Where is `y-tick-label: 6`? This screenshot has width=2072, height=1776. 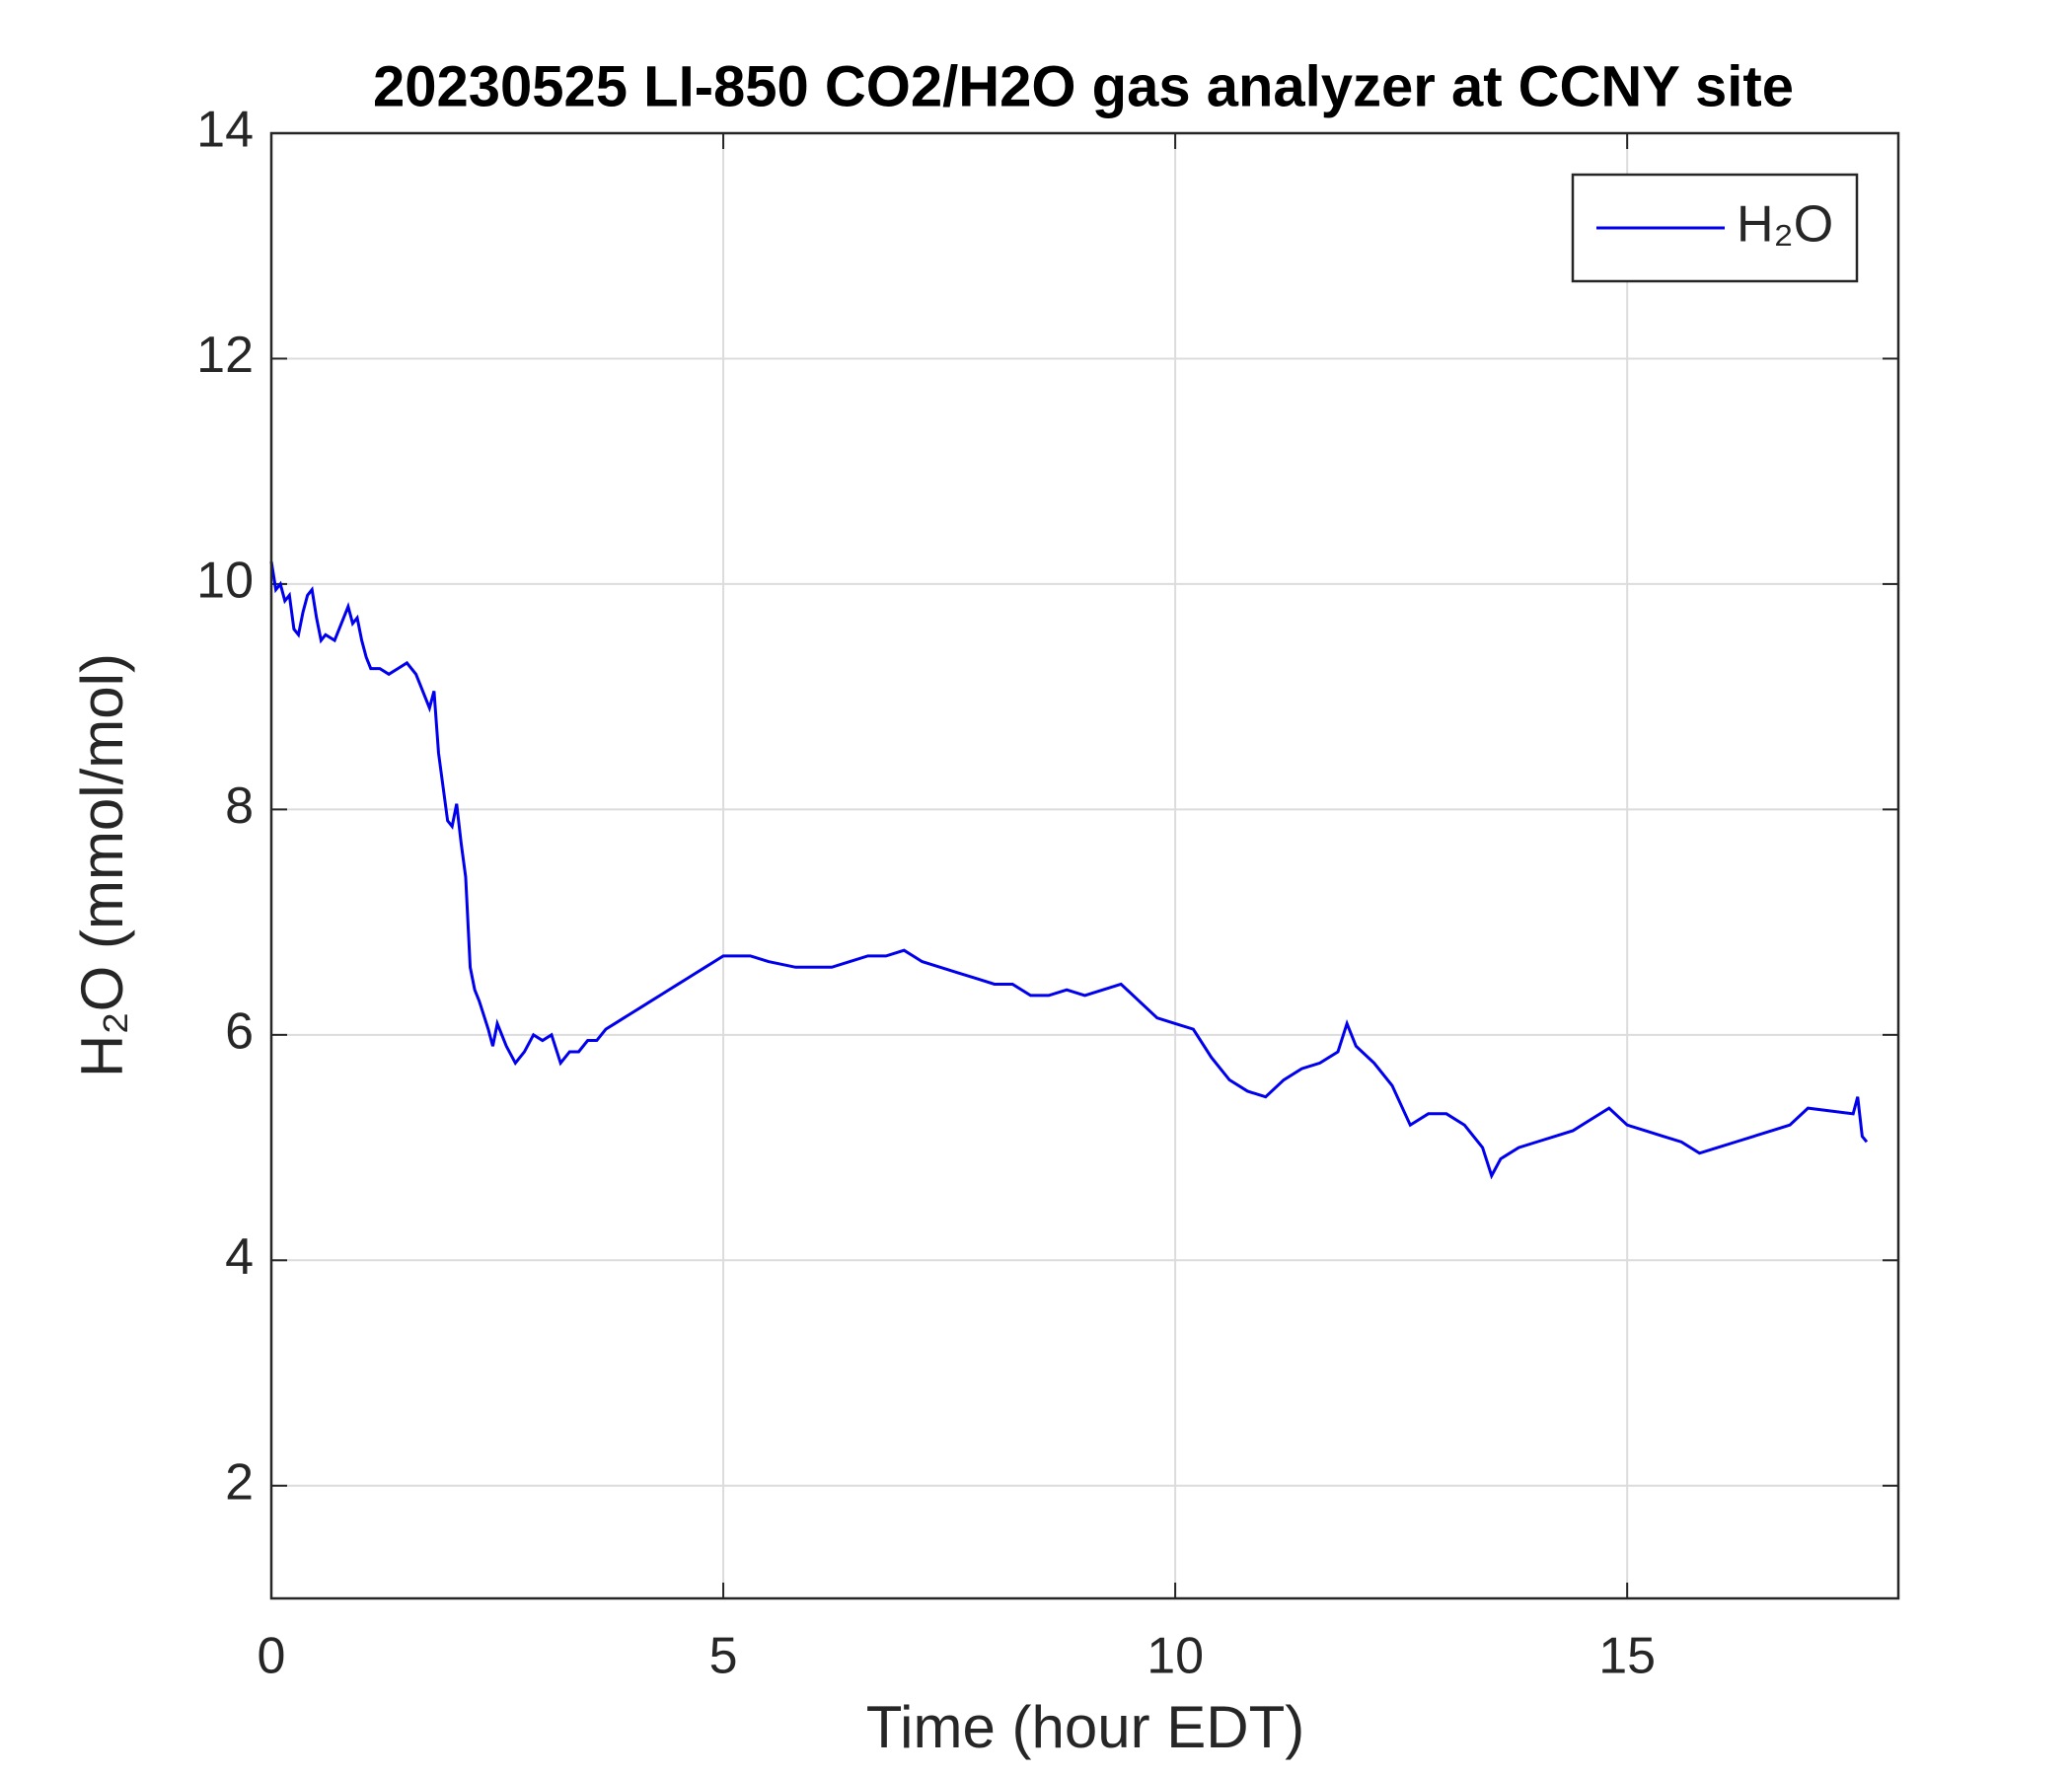
y-tick-label: 6 is located at coordinates (240, 1032).